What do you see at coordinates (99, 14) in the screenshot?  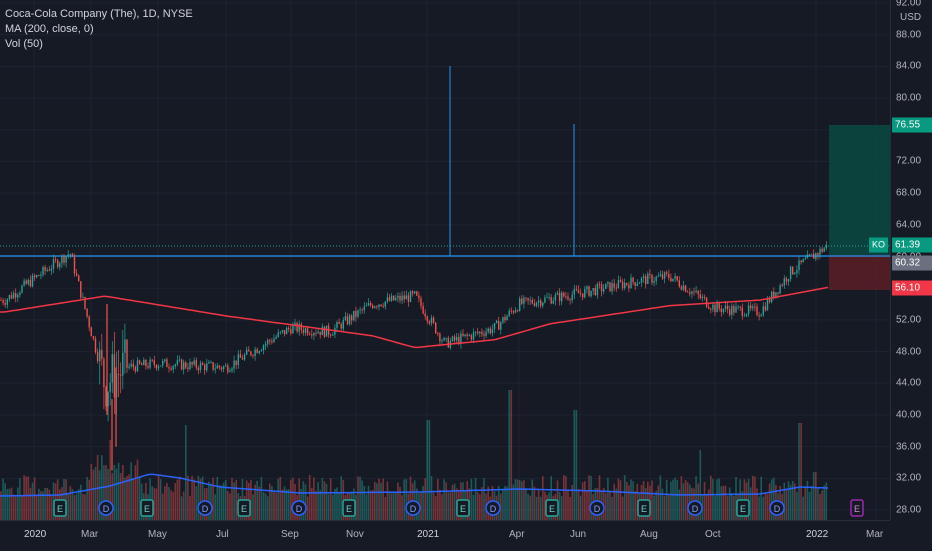 I see `symbol-title: Coca-Cola Company (The), 1D, NYSE` at bounding box center [99, 14].